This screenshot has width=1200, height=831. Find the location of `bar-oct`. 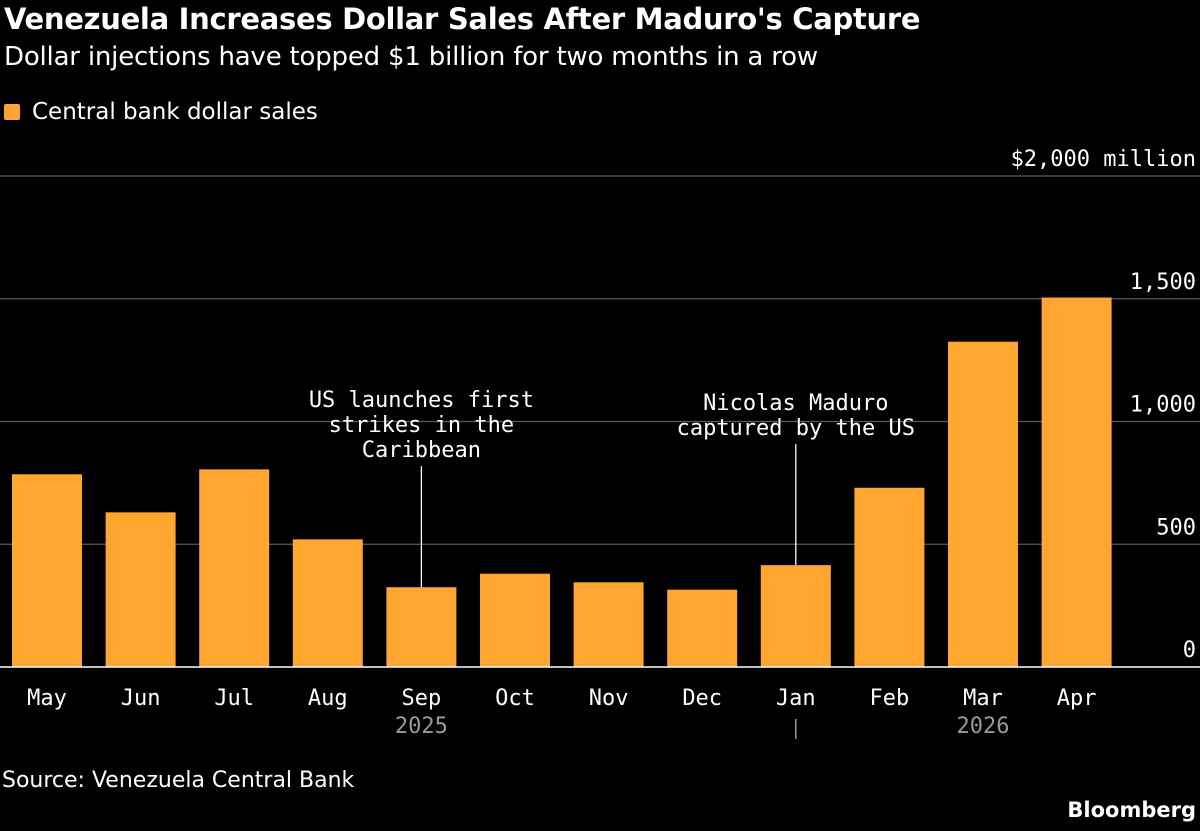

bar-oct is located at coordinates (515, 620).